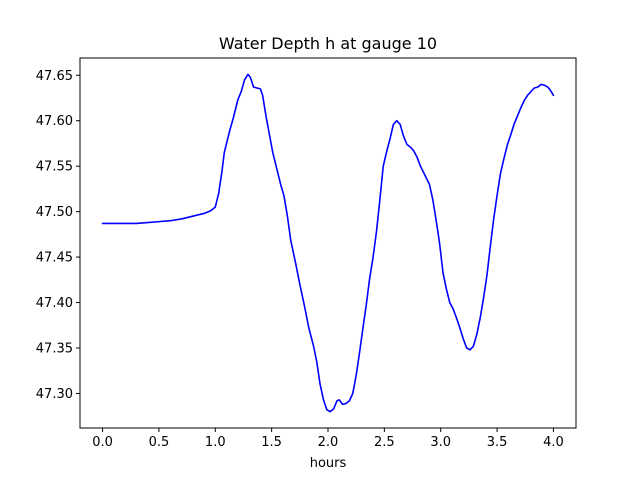 This screenshot has width=640, height=485. What do you see at coordinates (54, 212) in the screenshot?
I see `y-tick-label: 47.50` at bounding box center [54, 212].